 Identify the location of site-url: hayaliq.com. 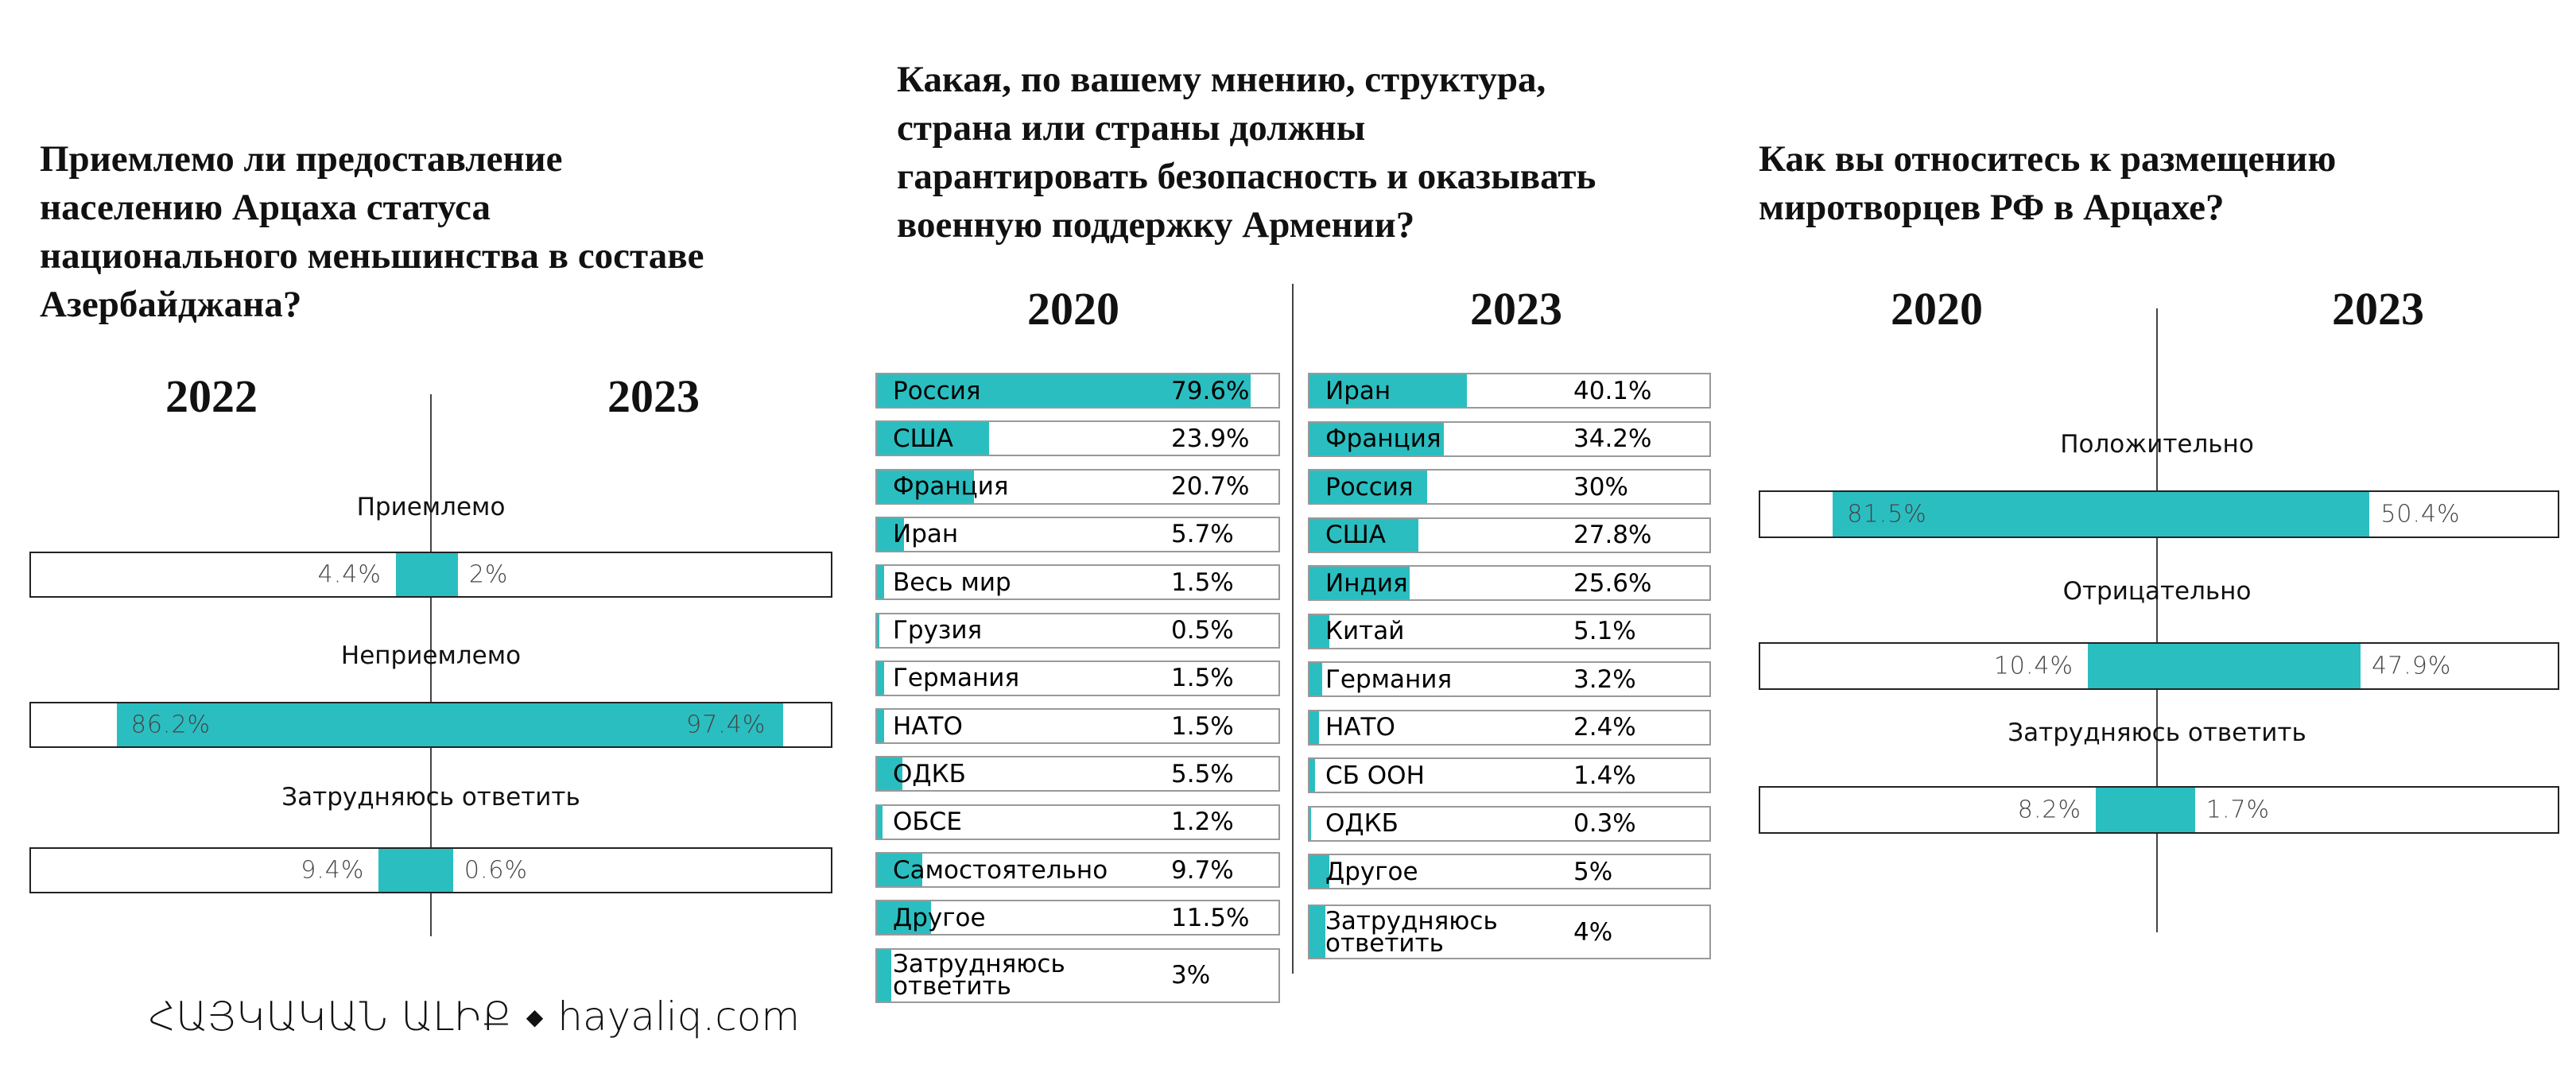
(679, 1017).